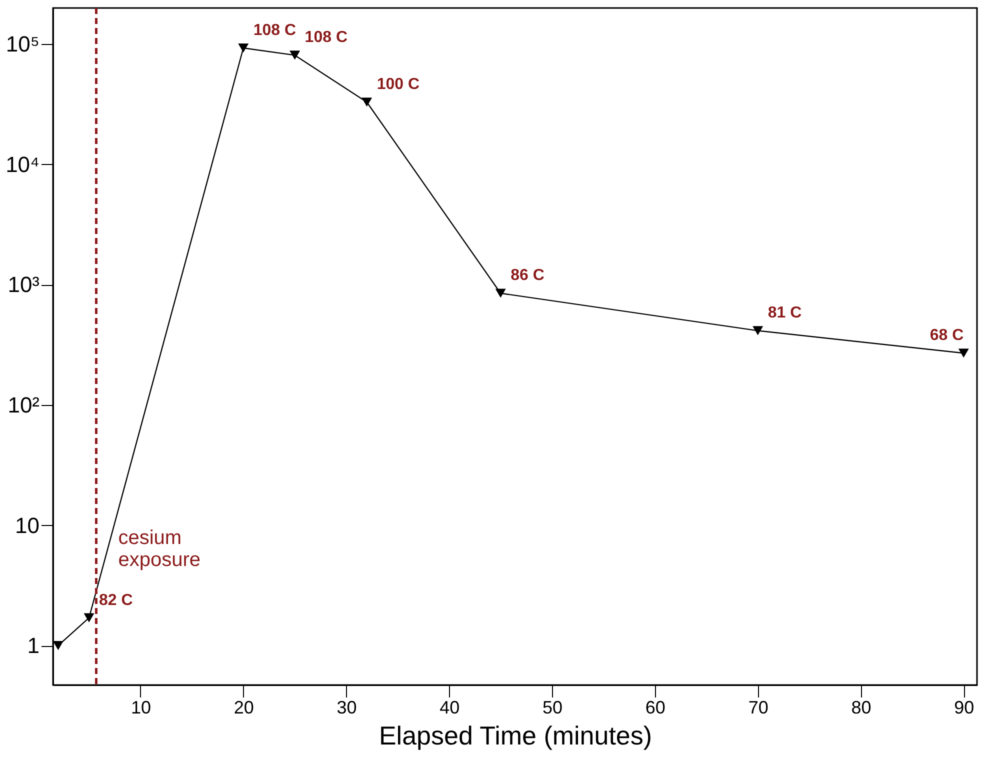  Describe the element at coordinates (23, 164) in the screenshot. I see `y-tick-label: 10⁴` at that location.